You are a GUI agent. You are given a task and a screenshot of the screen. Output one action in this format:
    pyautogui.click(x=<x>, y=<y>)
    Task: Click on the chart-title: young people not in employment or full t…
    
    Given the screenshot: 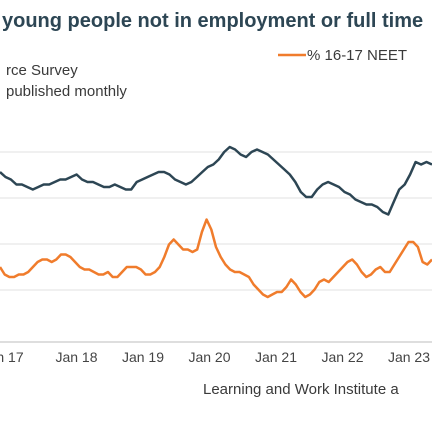 What is the action you would take?
    pyautogui.click(x=212, y=21)
    